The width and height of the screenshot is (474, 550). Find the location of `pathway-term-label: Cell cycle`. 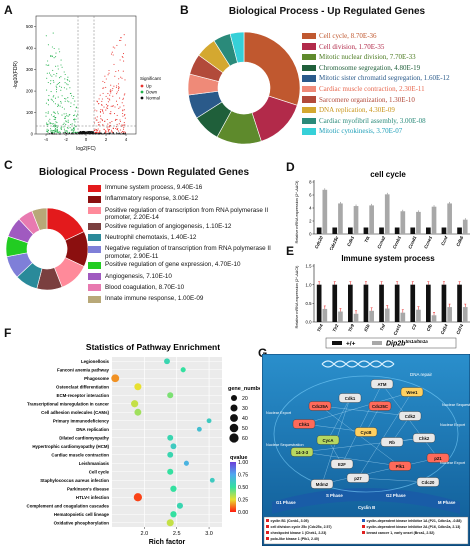

pathway-term-label: Cell cycle is located at coordinates (99, 471).